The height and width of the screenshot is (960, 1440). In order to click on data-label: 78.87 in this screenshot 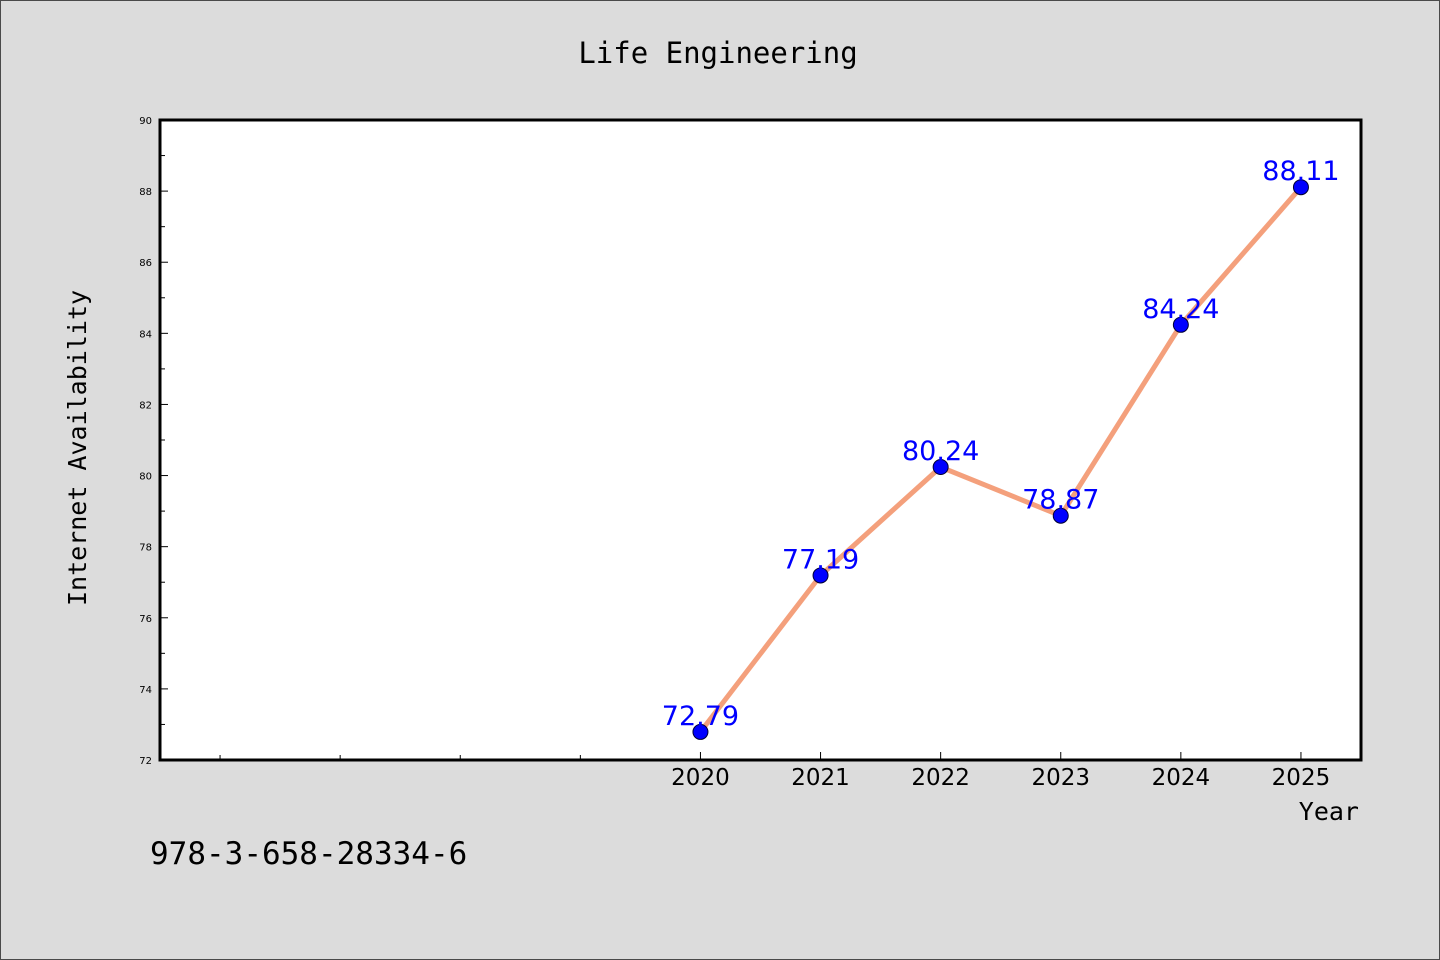, I will do `click(1060, 500)`.